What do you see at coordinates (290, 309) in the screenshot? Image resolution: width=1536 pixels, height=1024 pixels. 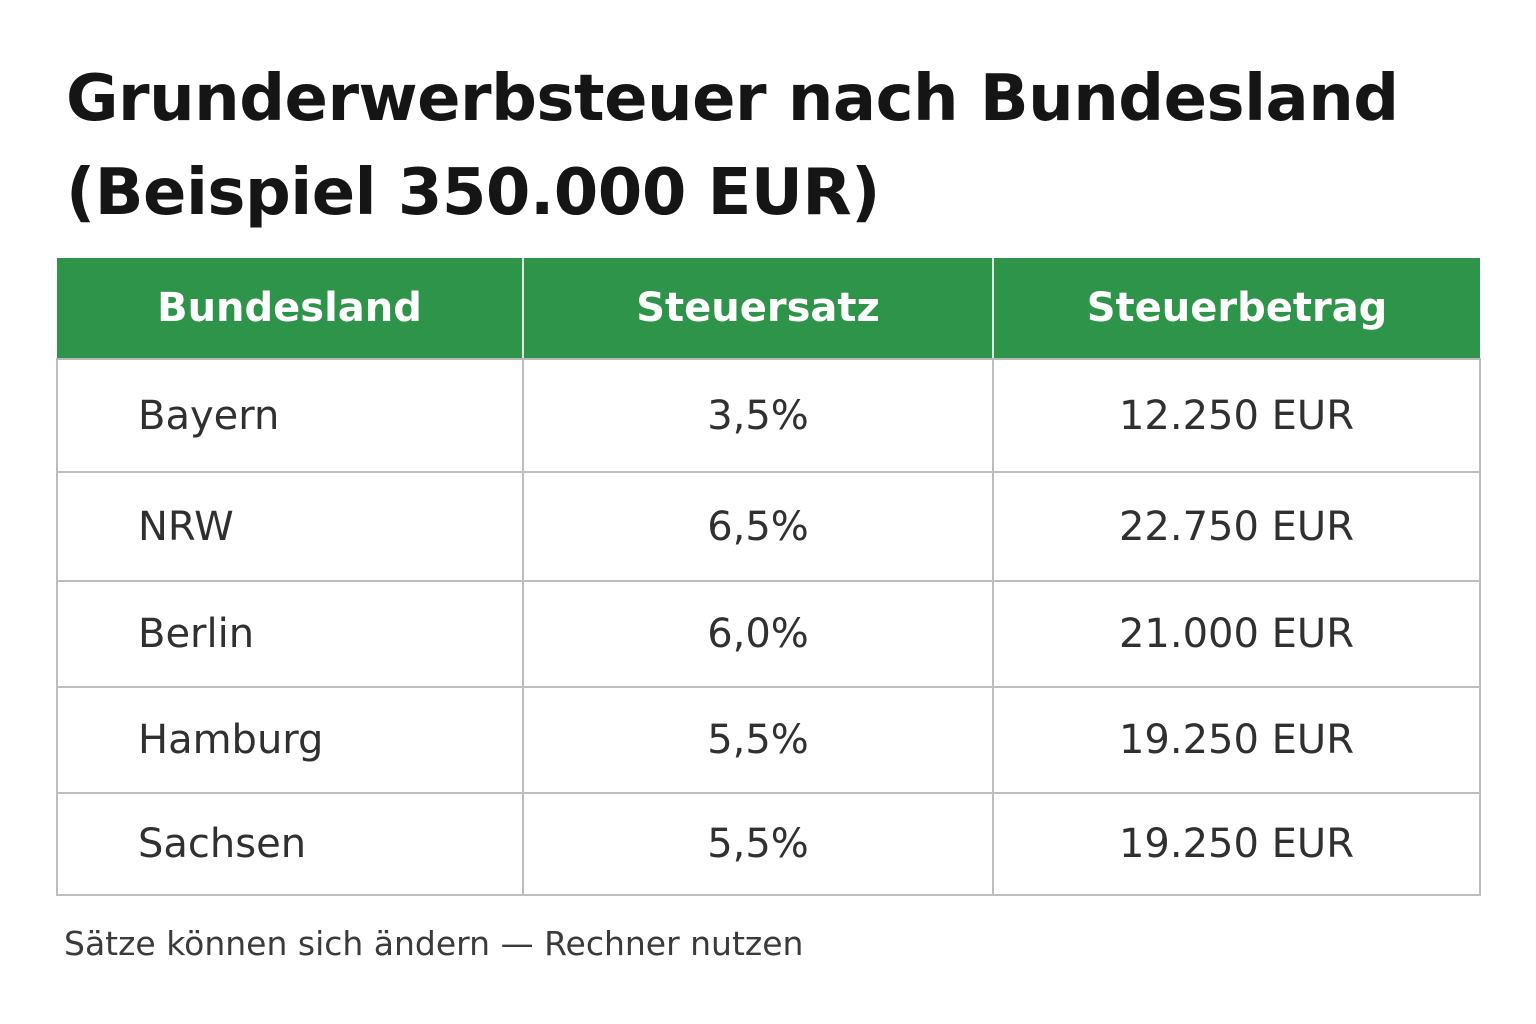 I see `column-header-bundesland: Bundesland` at bounding box center [290, 309].